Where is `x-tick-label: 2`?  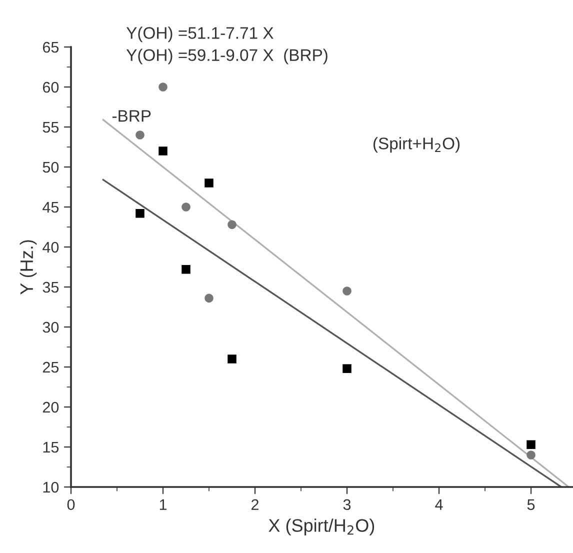
x-tick-label: 2 is located at coordinates (255, 504).